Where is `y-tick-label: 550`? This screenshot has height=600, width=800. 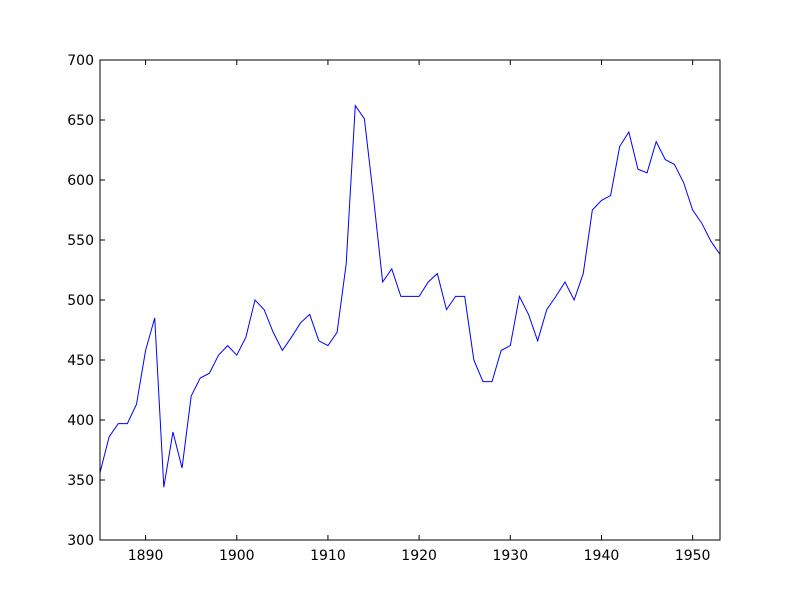 y-tick-label: 550 is located at coordinates (80, 241).